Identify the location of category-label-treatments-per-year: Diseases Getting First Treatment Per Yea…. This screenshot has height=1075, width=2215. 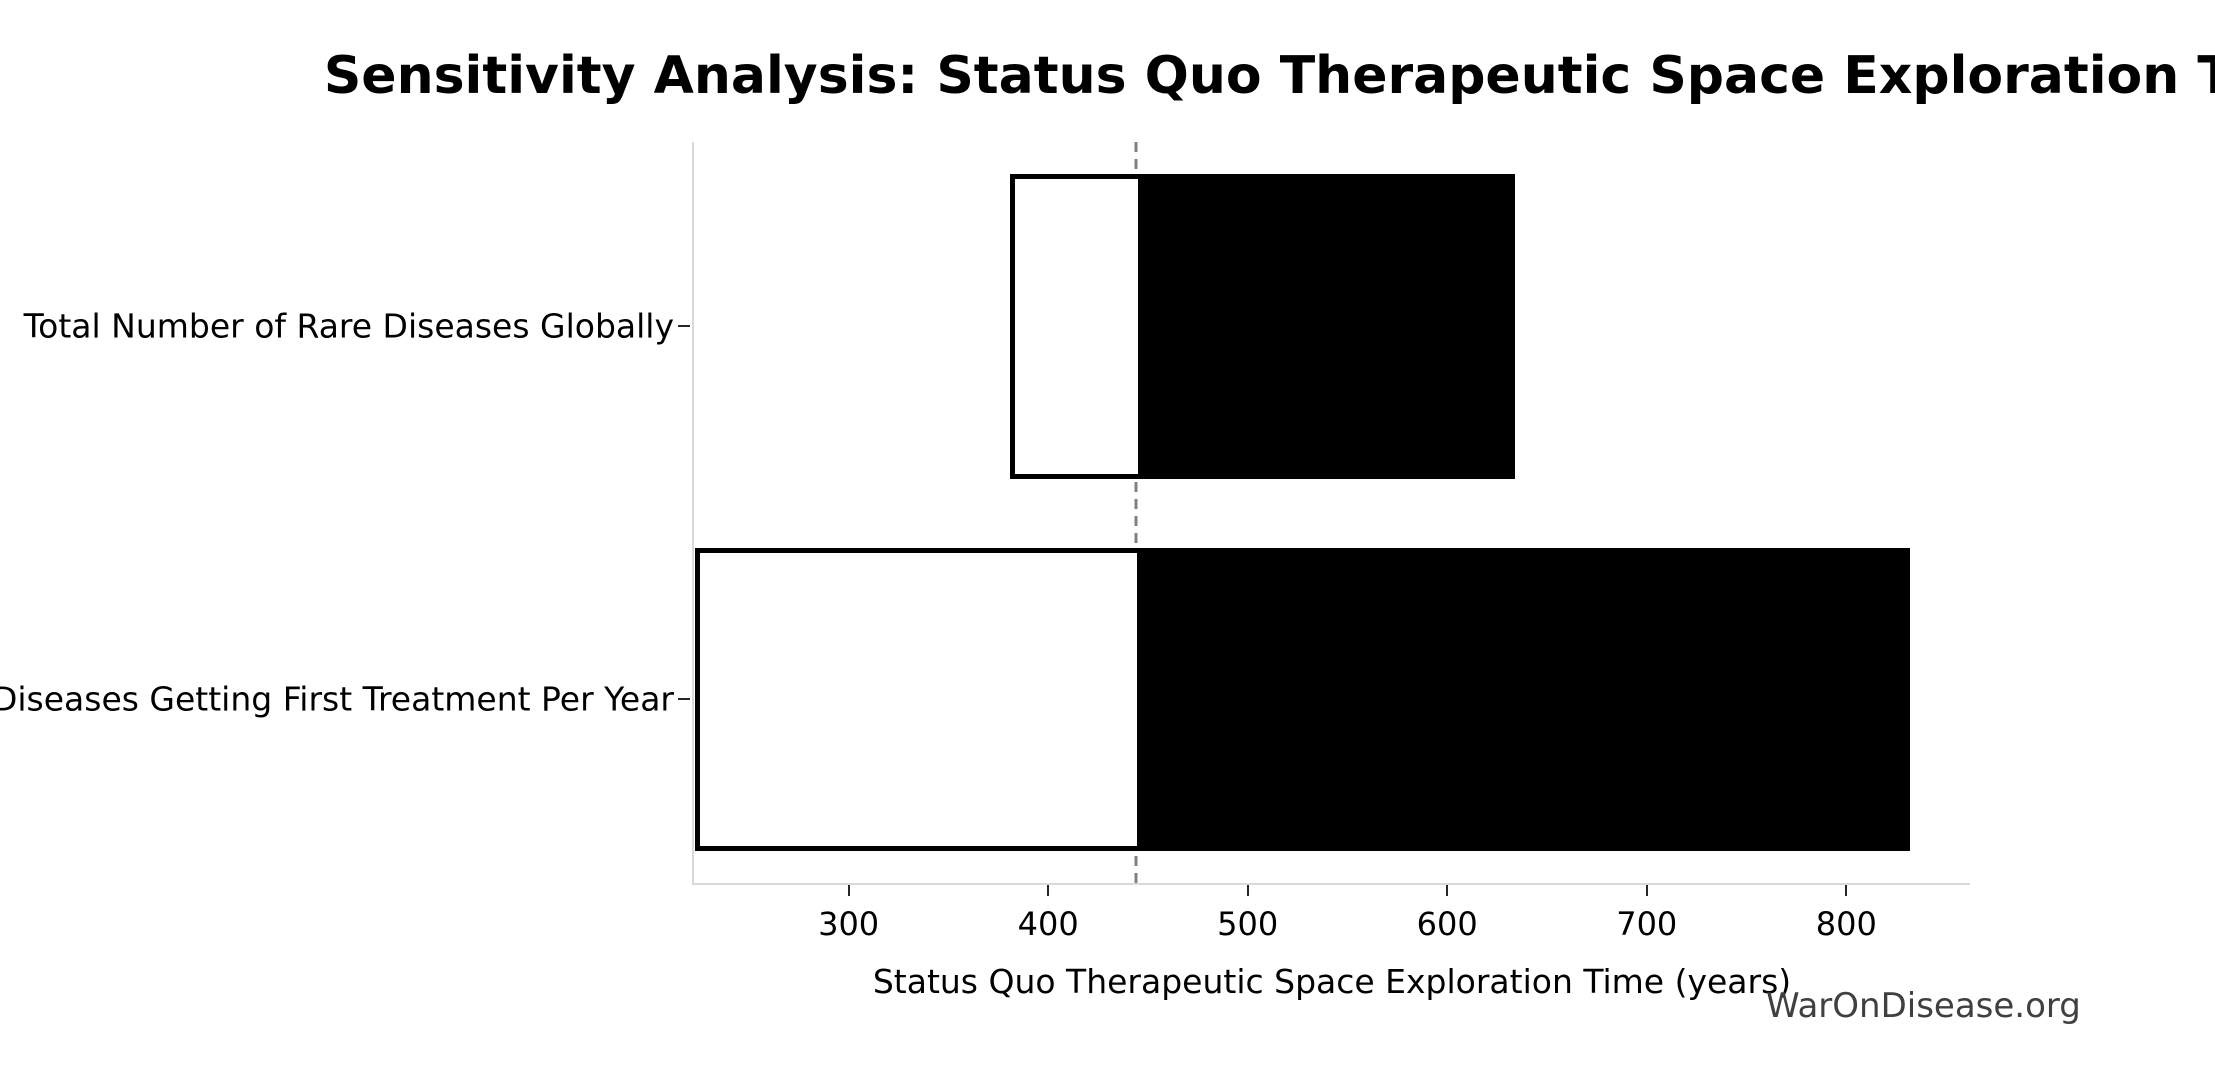
(337, 699).